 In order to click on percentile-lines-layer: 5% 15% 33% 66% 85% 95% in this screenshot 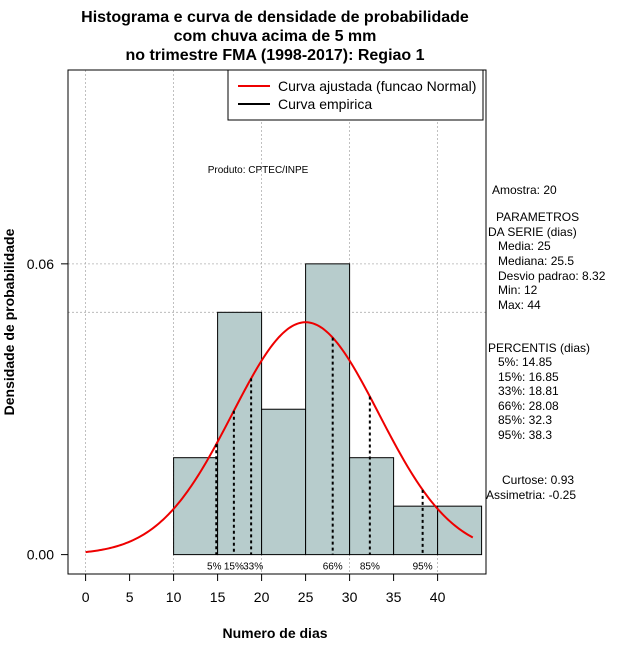, I will do `click(320, 455)`.